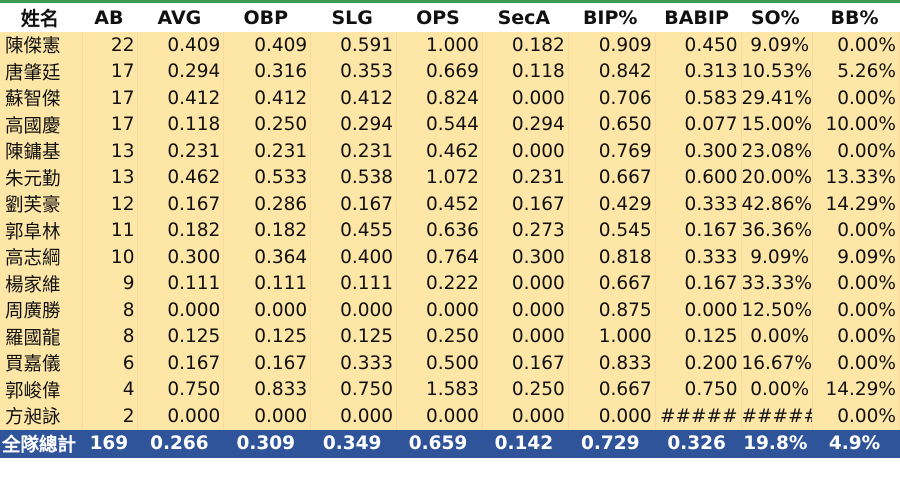 The image size is (900, 486). What do you see at coordinates (439, 124) in the screenshot?
I see `stat-cell: 0.544` at bounding box center [439, 124].